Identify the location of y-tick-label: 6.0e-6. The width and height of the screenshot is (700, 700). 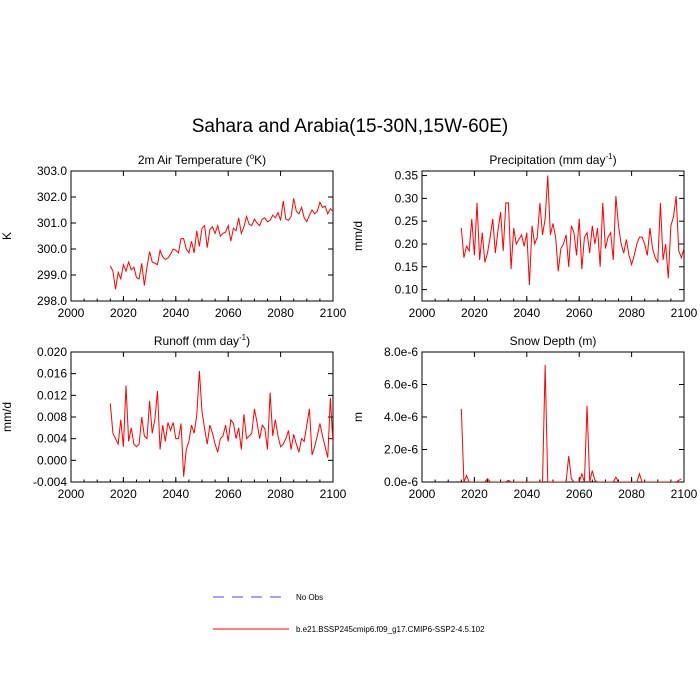
(401, 385).